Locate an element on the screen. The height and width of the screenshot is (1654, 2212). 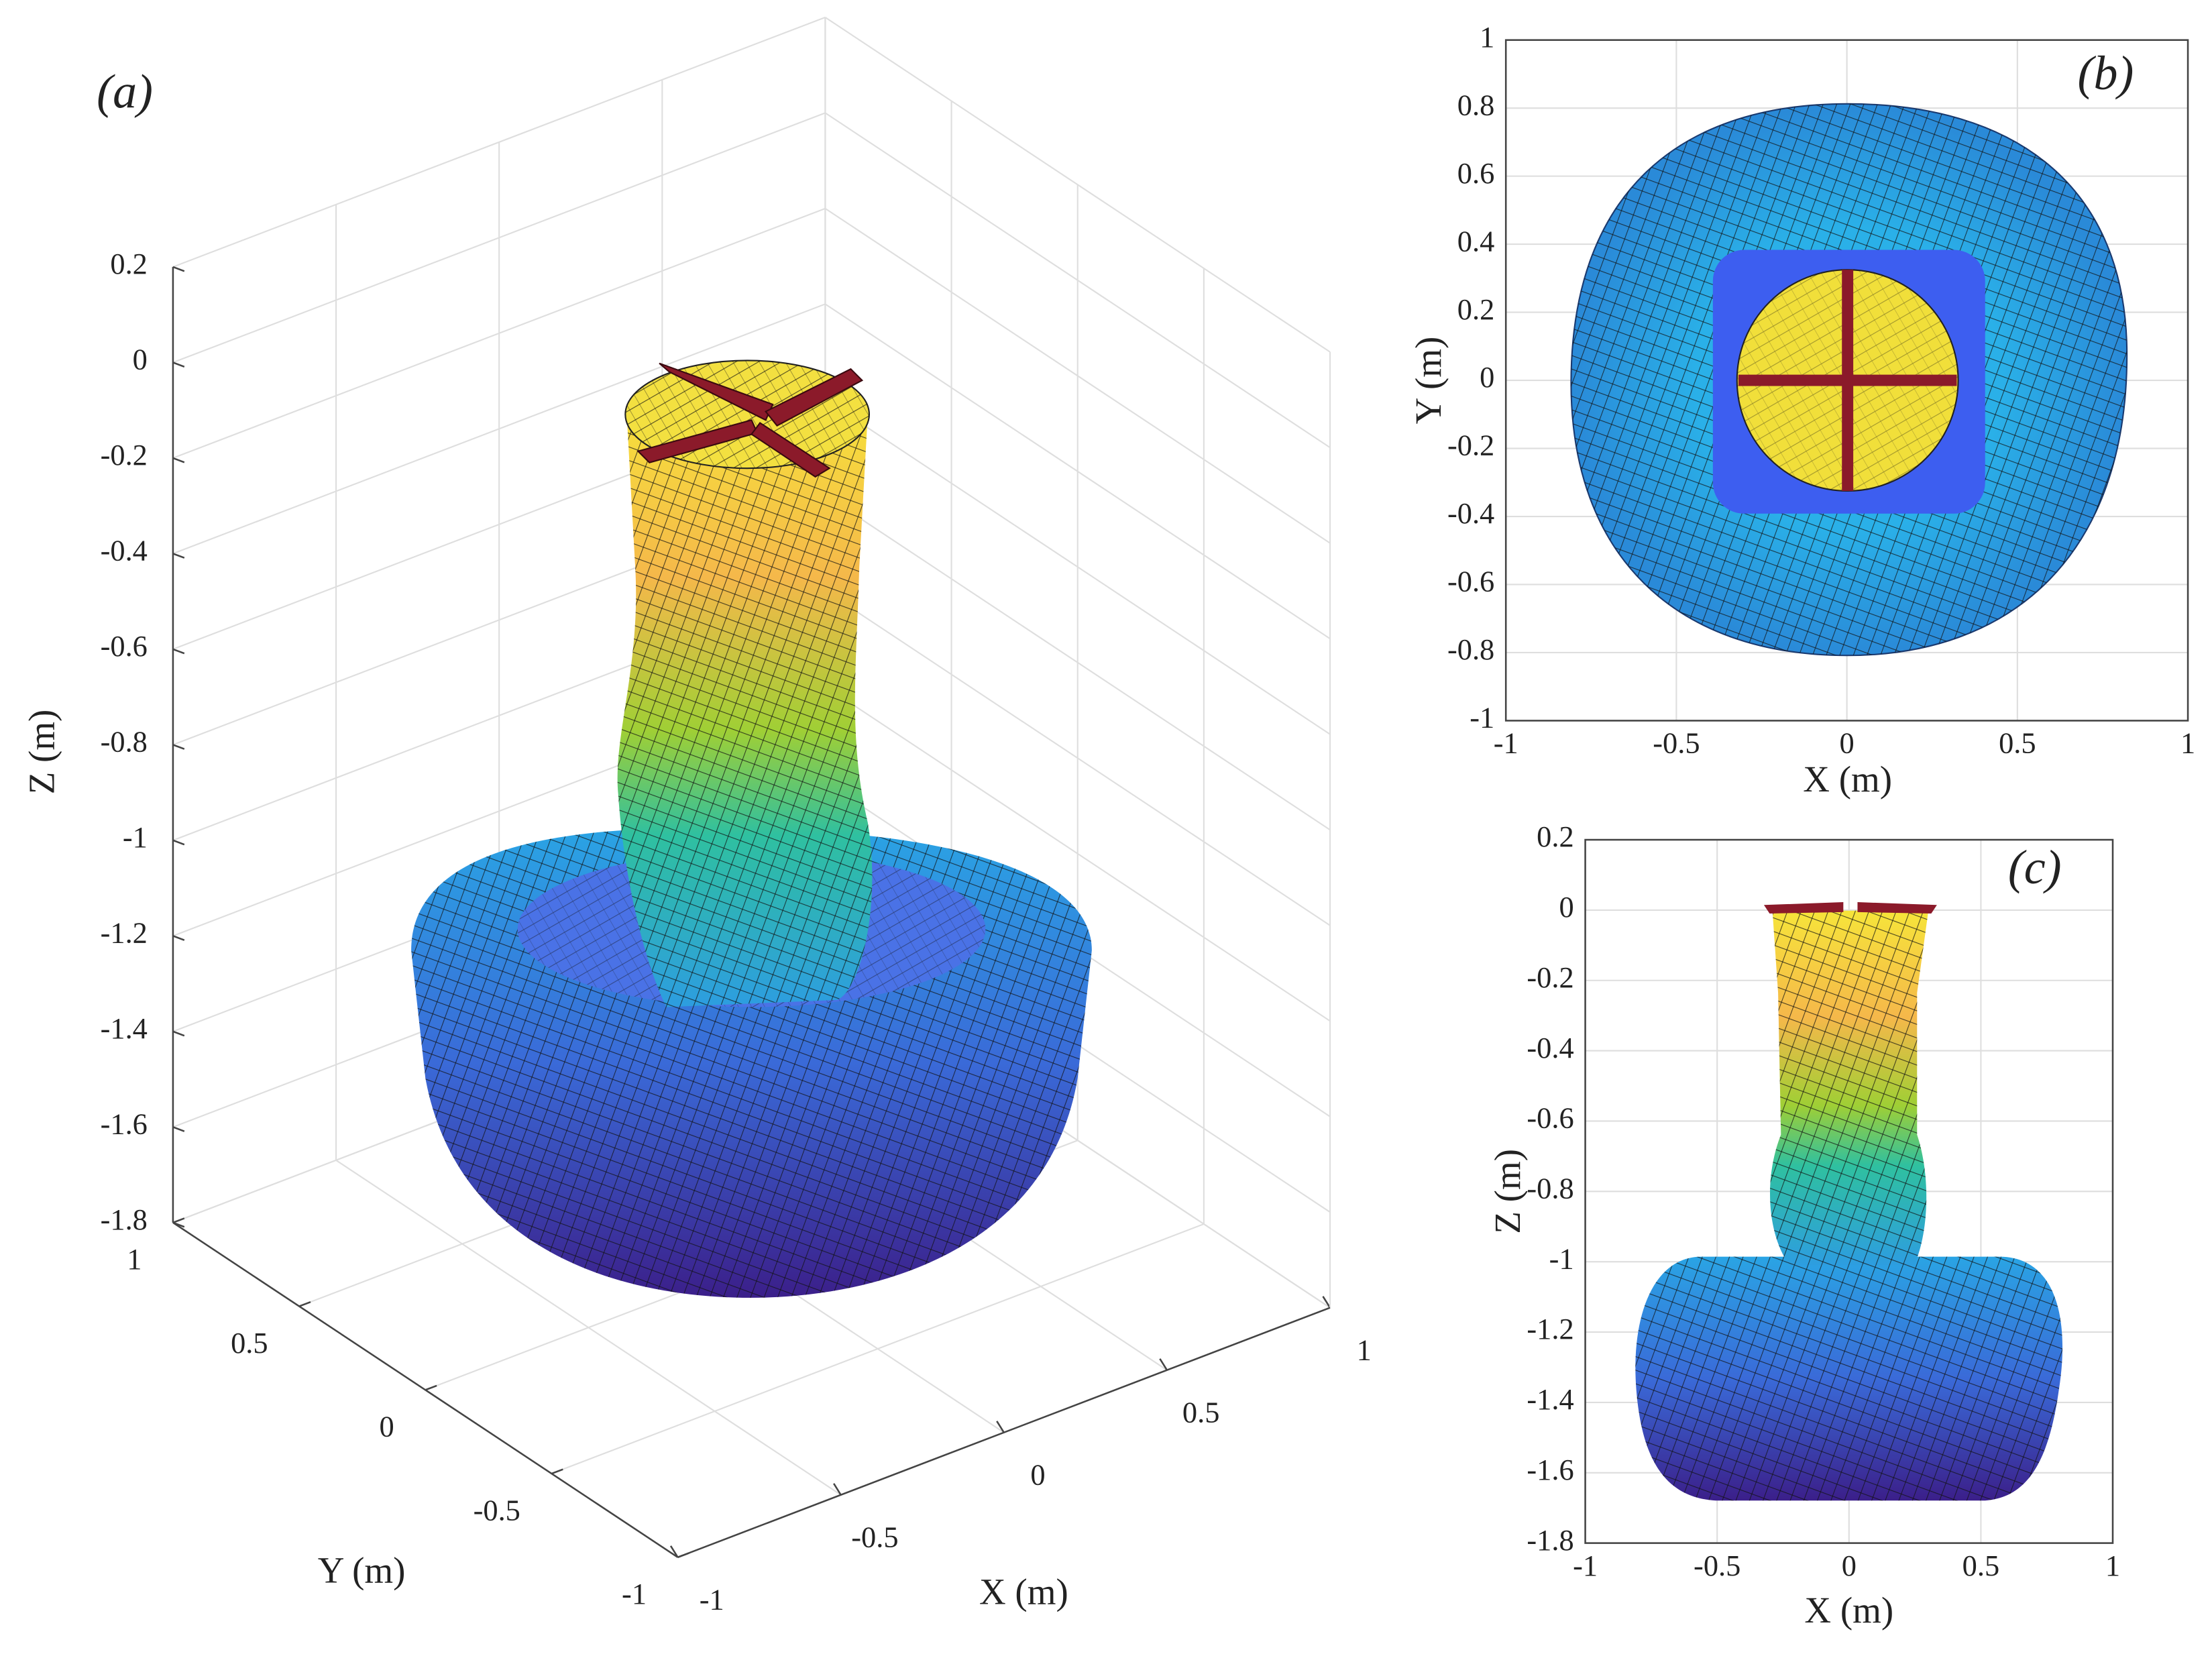
z-tick-label: 0 is located at coordinates (140, 359).